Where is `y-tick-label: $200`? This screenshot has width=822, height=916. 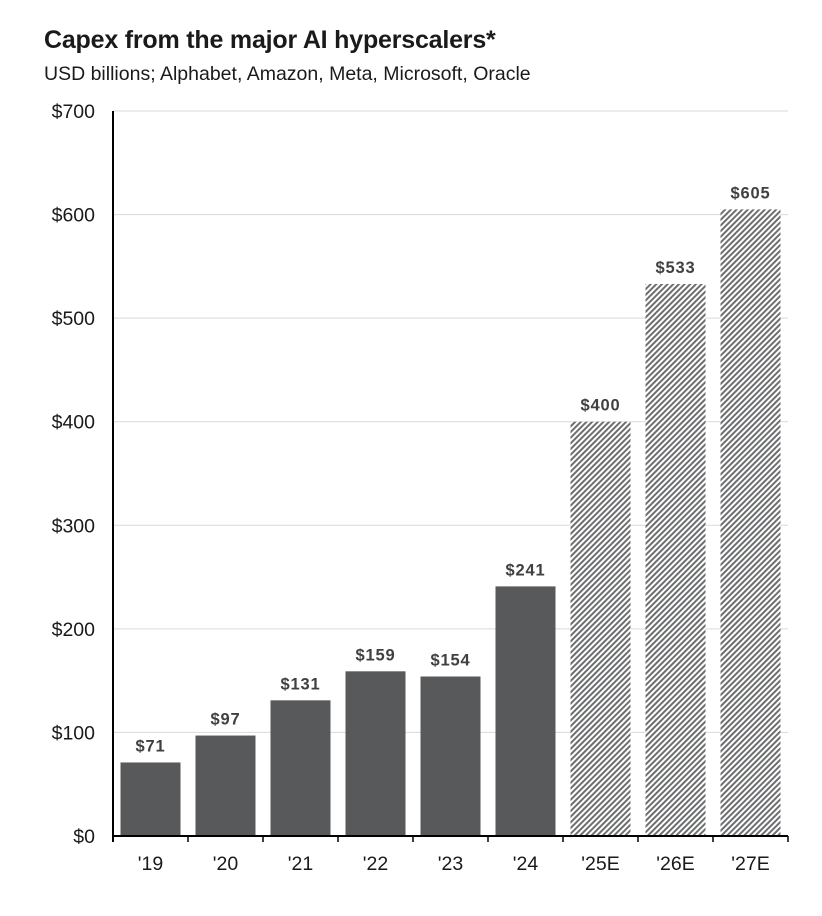 y-tick-label: $200 is located at coordinates (74, 630).